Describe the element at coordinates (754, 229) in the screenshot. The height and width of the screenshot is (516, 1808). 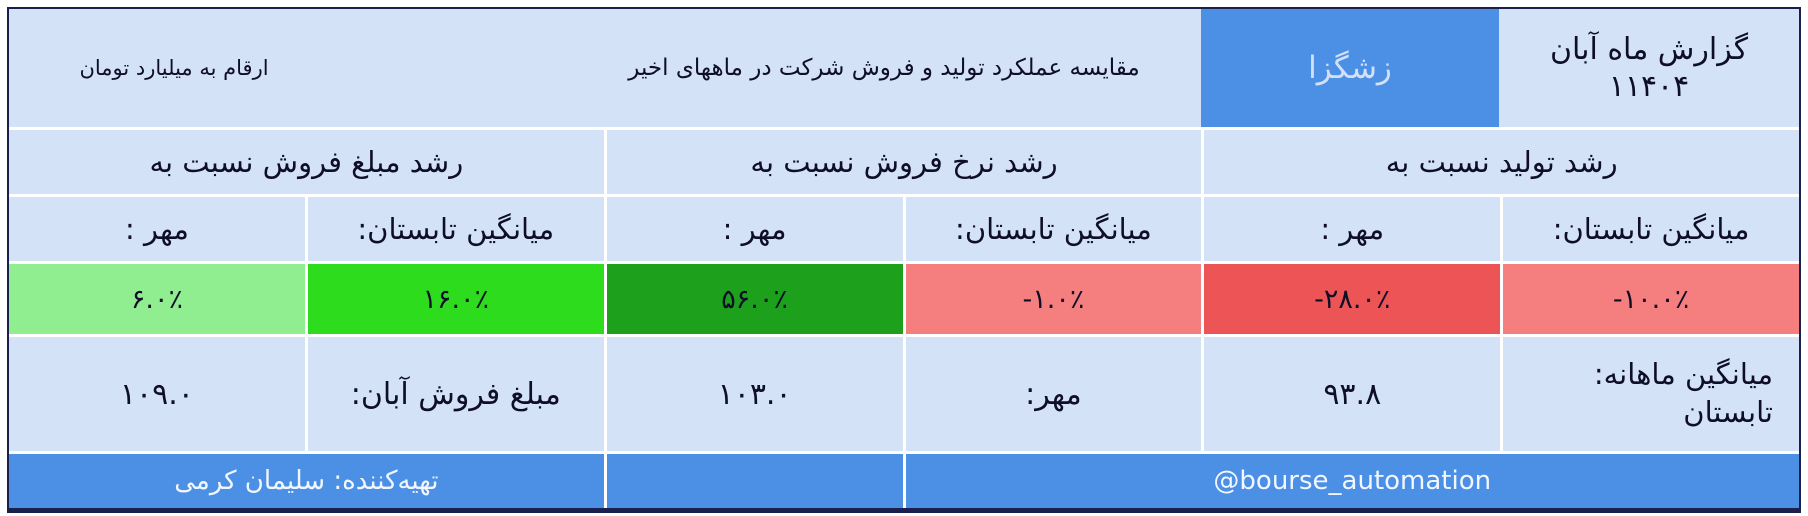
I see `sales-rate-vs-mehr-label: مهر :` at that location.